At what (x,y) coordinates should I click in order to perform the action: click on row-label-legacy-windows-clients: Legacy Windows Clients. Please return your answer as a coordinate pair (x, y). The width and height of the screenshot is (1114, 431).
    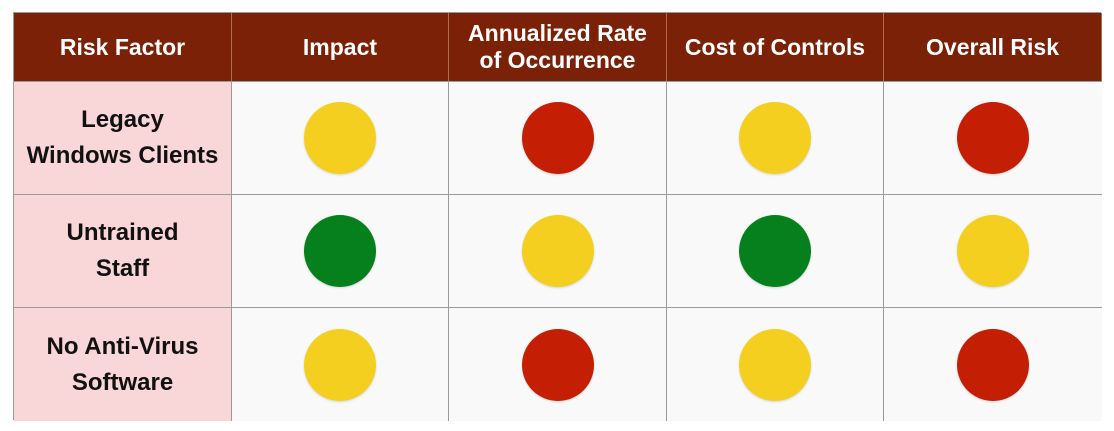
    Looking at the image, I should click on (123, 137).